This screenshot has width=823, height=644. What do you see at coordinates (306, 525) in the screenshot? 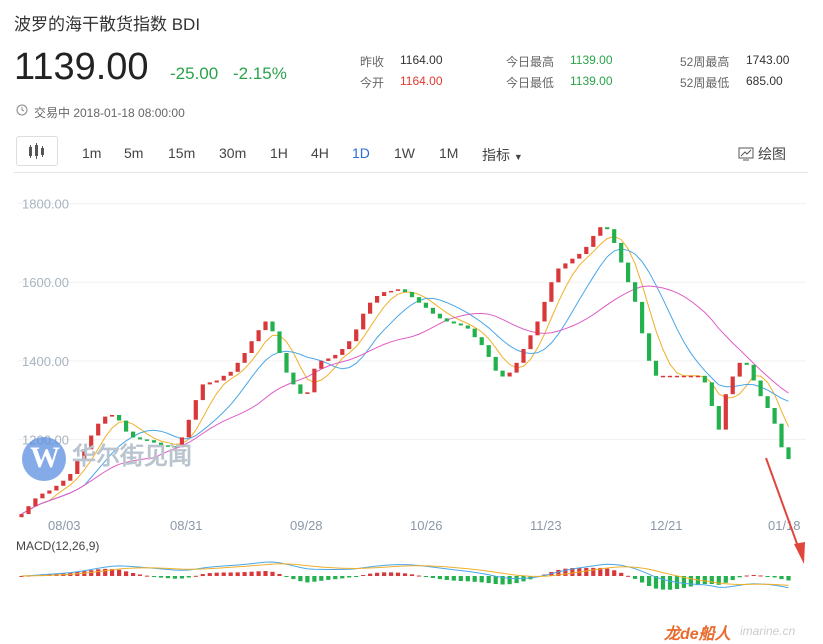
I see `x-tick-label: 09/28` at bounding box center [306, 525].